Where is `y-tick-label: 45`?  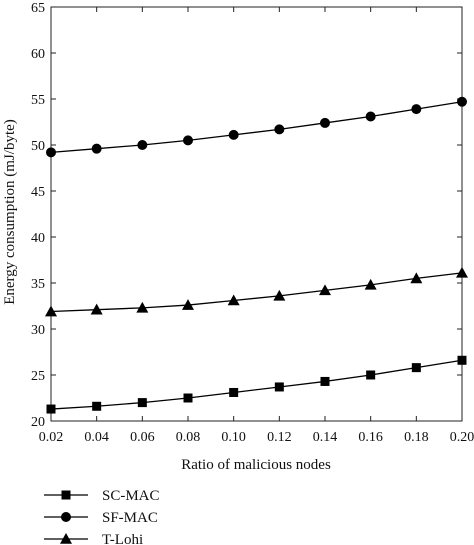
y-tick-label: 45 is located at coordinates (38, 192).